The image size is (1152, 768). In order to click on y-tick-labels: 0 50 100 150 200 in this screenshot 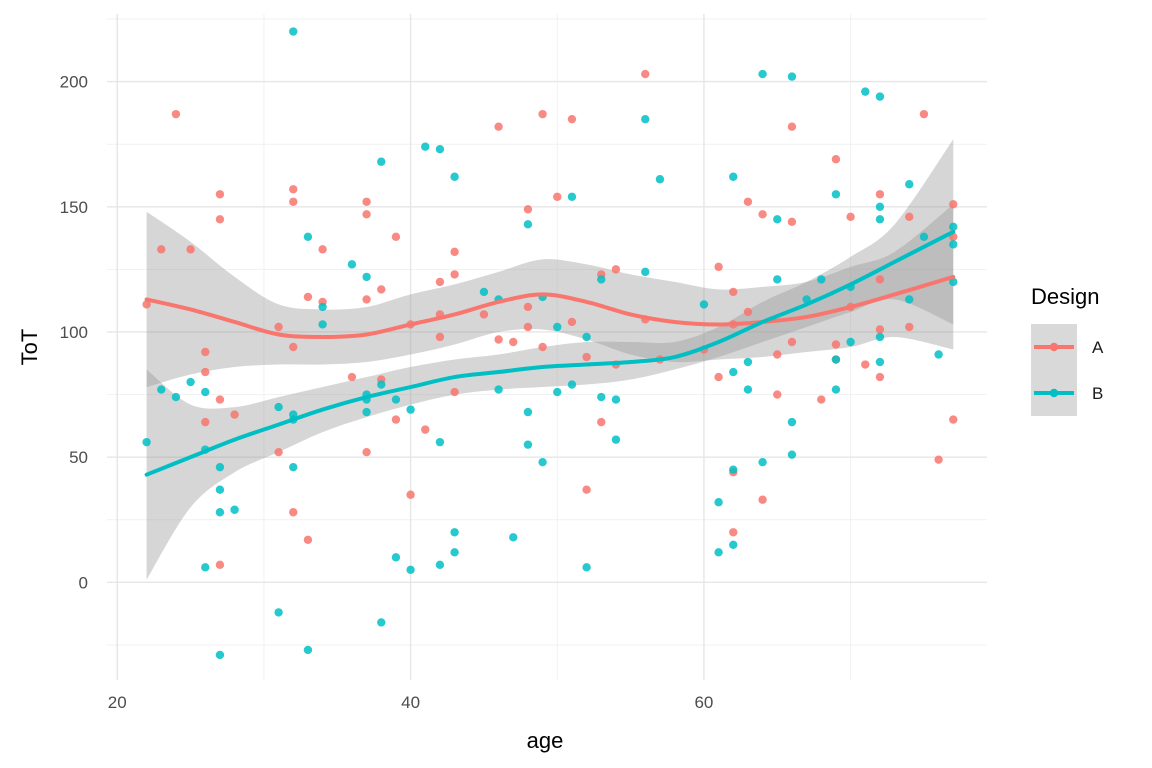, I will do `click(74, 333)`.